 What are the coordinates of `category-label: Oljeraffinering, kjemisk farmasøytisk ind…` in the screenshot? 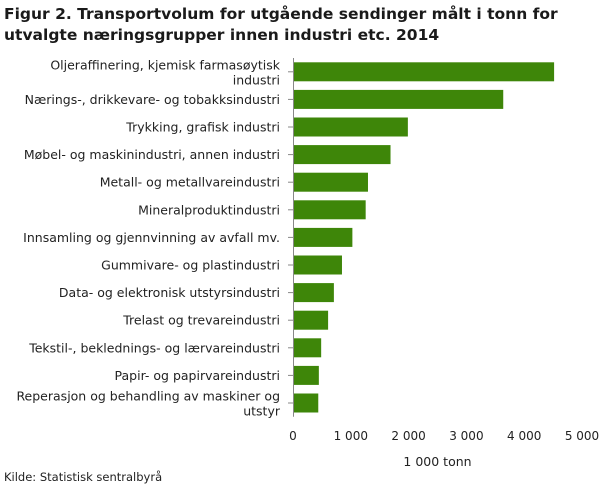 It's located at (165, 72).